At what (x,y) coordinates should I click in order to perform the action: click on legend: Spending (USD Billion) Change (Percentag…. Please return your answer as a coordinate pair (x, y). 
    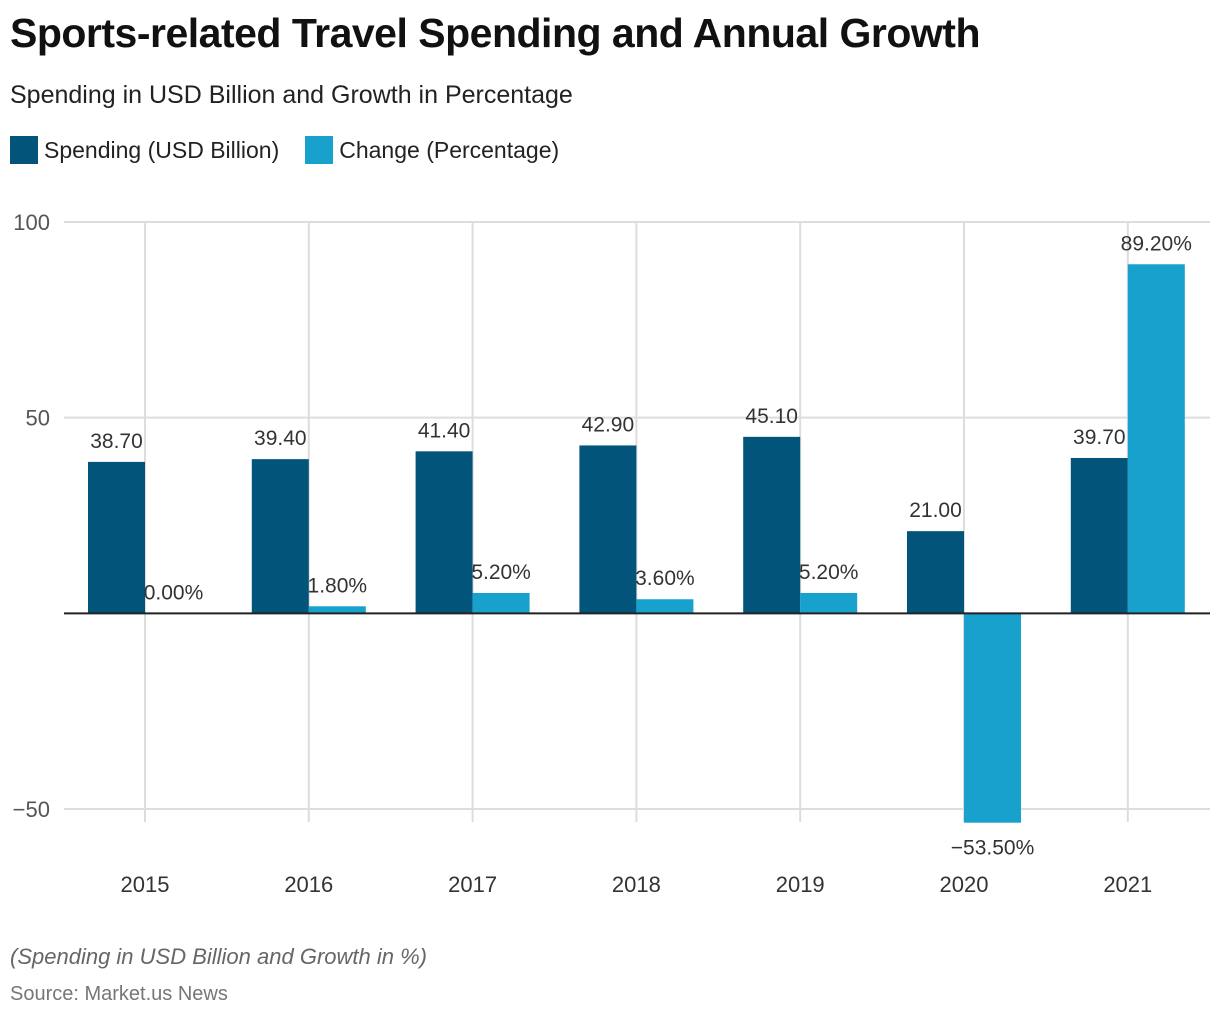
    Looking at the image, I should click on (297, 150).